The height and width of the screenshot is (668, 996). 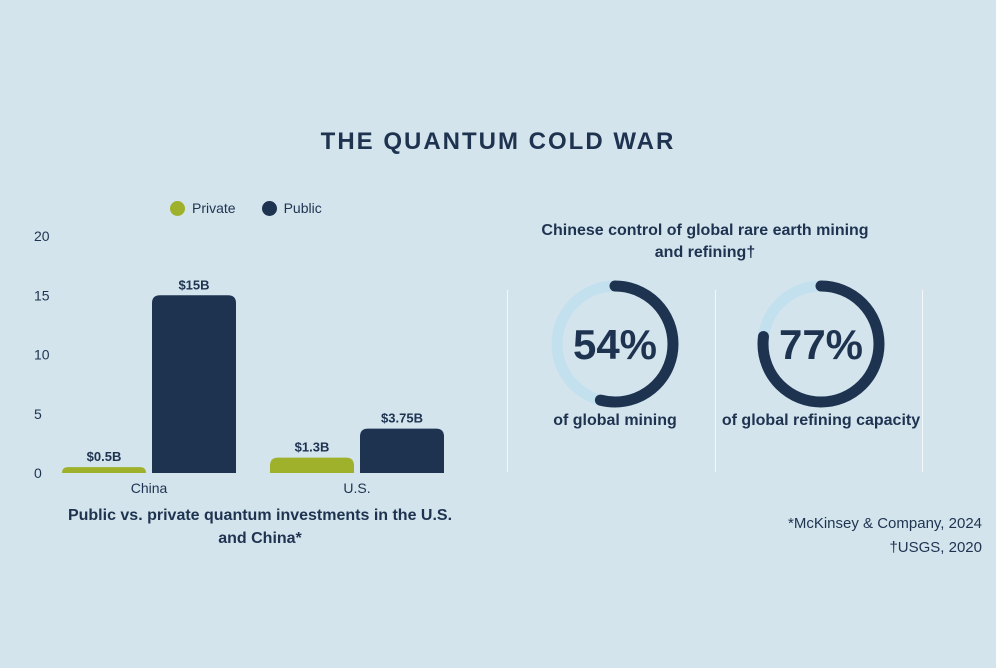 I want to click on y-tick-label-0: 0, so click(x=38, y=473).